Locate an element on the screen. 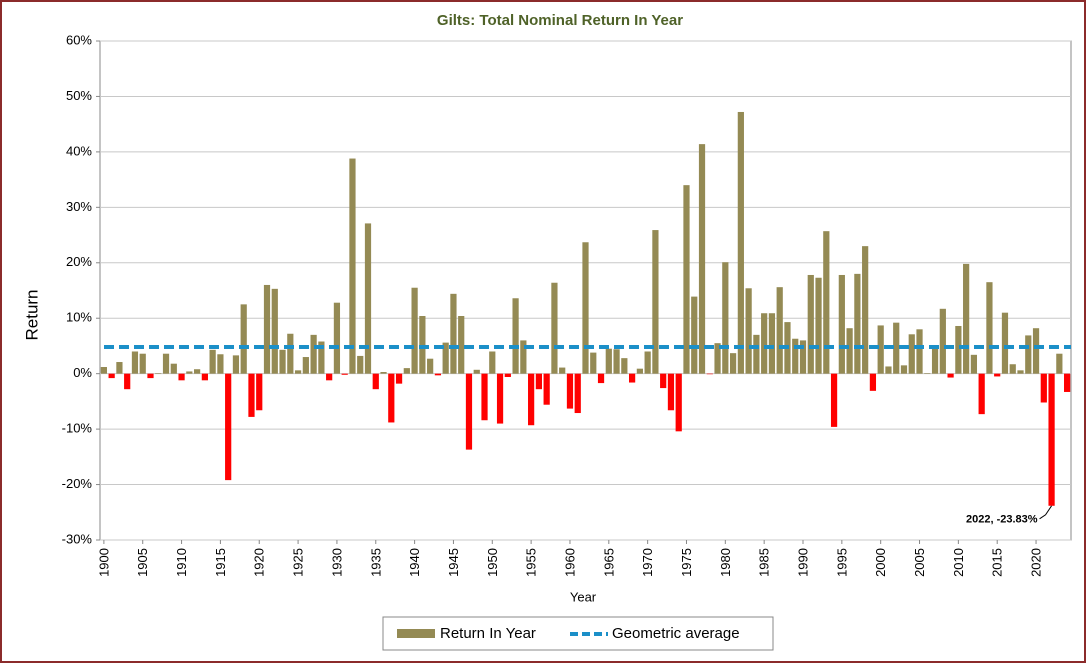  x-tick-label: 1995 is located at coordinates (841, 562).